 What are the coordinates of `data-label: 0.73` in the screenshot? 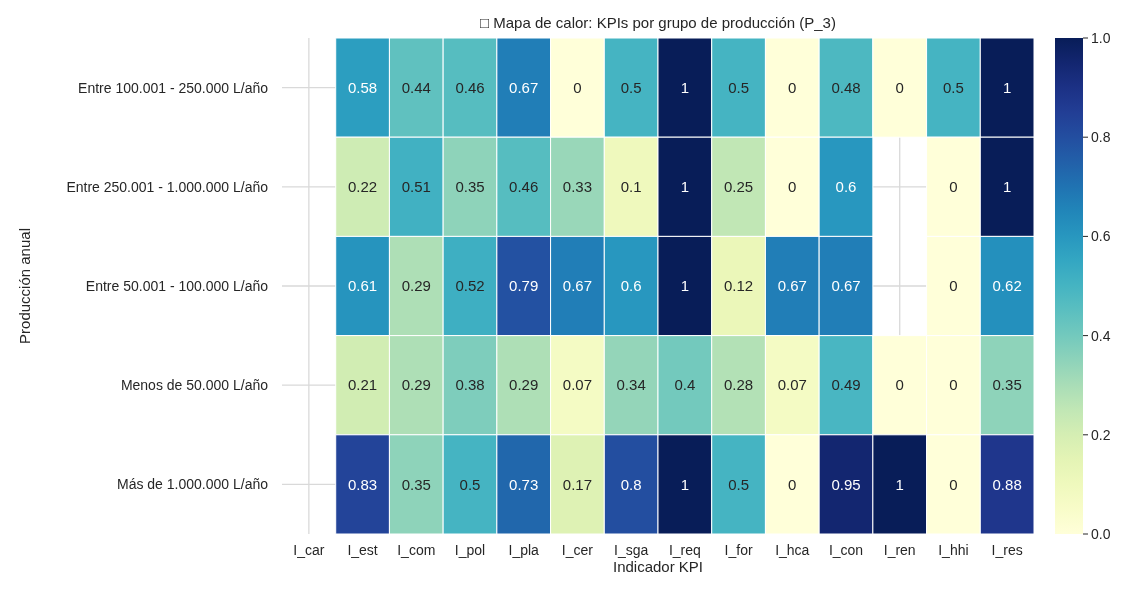 It's located at (524, 484).